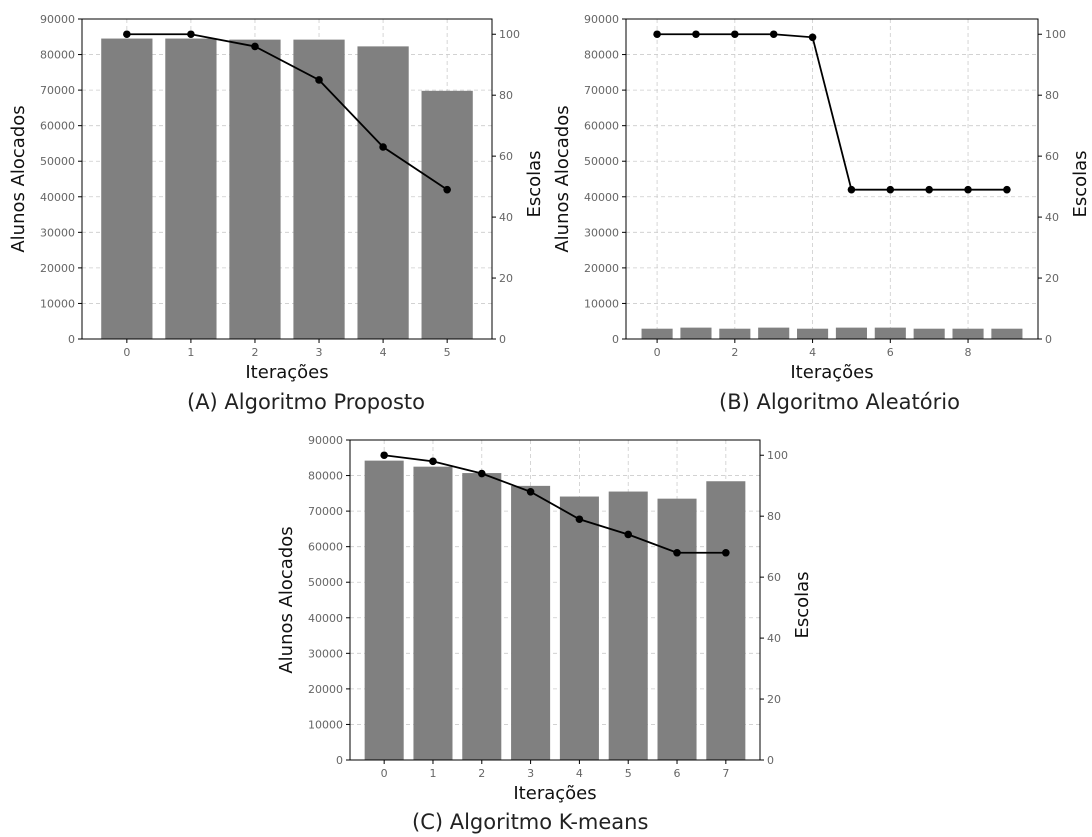  Describe the element at coordinates (628, 773) in the screenshot. I see `x-tick-label: 5` at that location.